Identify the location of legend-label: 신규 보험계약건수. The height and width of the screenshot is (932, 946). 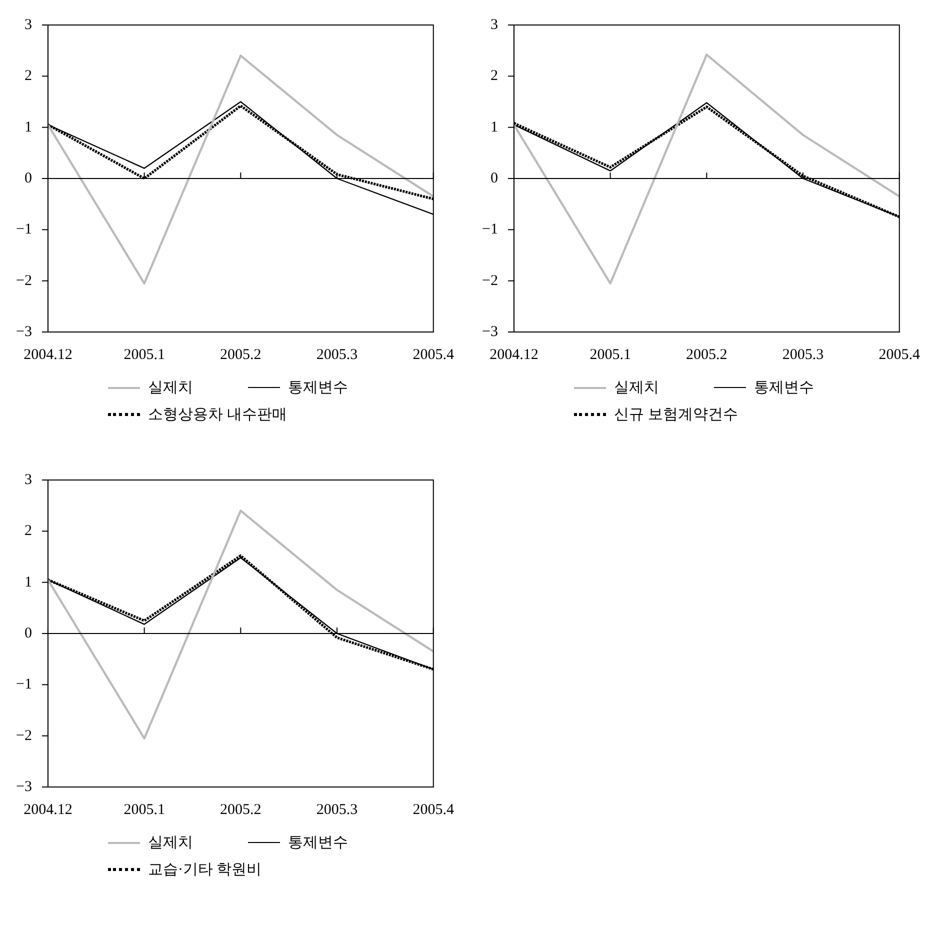
(676, 415).